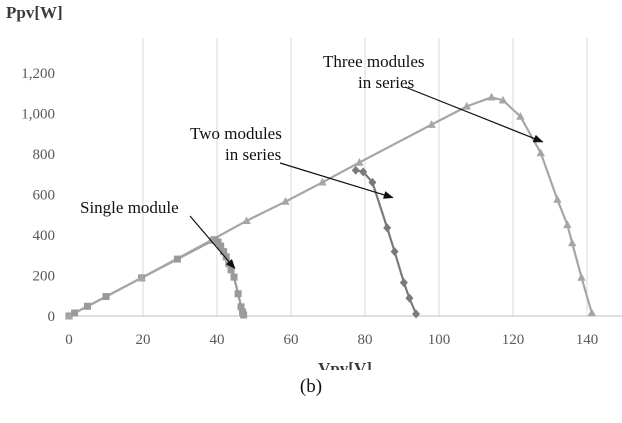 The image size is (622, 423). What do you see at coordinates (587, 340) in the screenshot?
I see `x-tick-label: 140` at bounding box center [587, 340].